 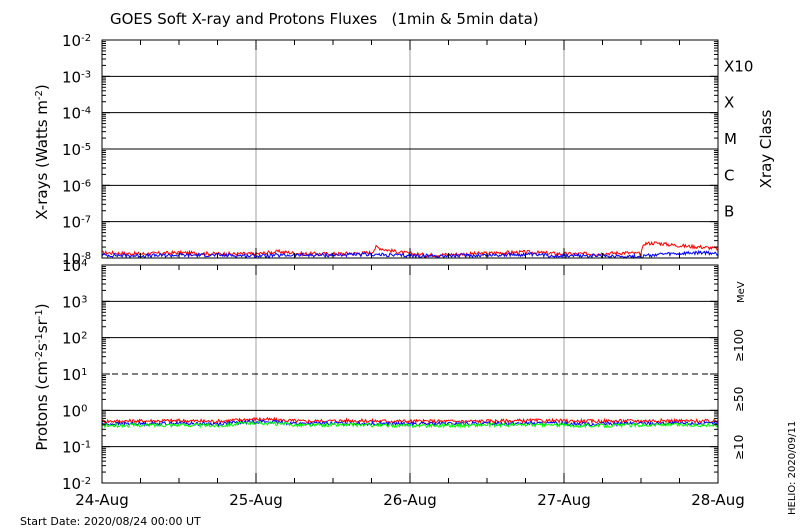 What do you see at coordinates (110, 521) in the screenshot?
I see `start-date: Start Date: 2020/08/24 00:00 UT` at bounding box center [110, 521].